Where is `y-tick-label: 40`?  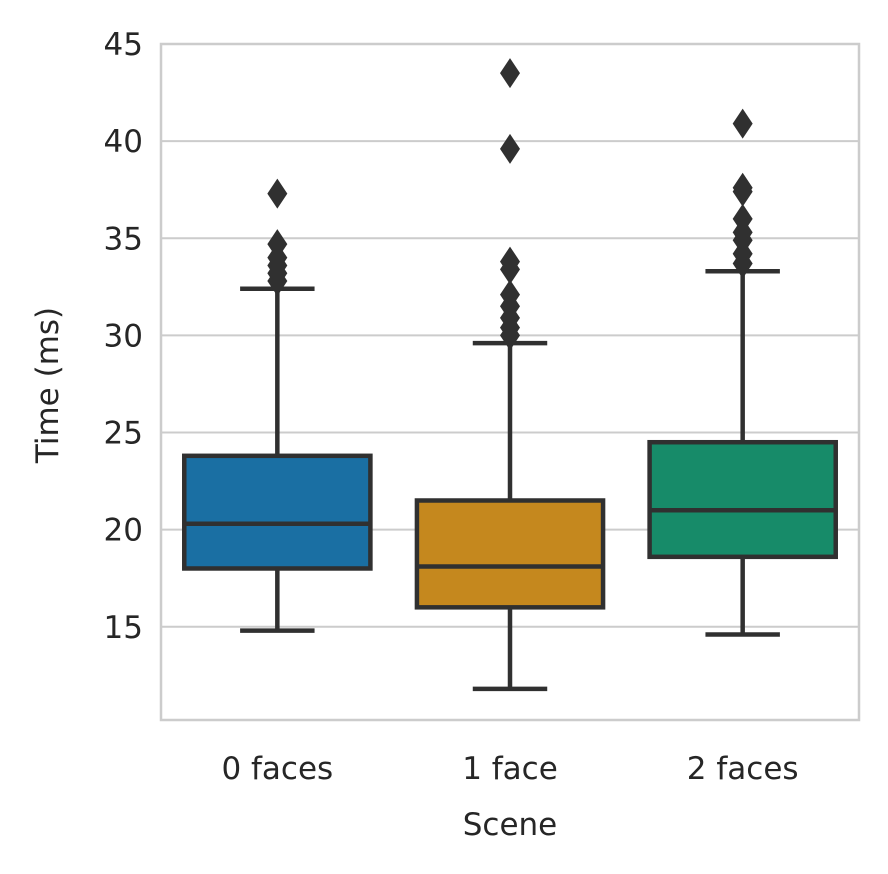
y-tick-label: 40 is located at coordinates (123, 142).